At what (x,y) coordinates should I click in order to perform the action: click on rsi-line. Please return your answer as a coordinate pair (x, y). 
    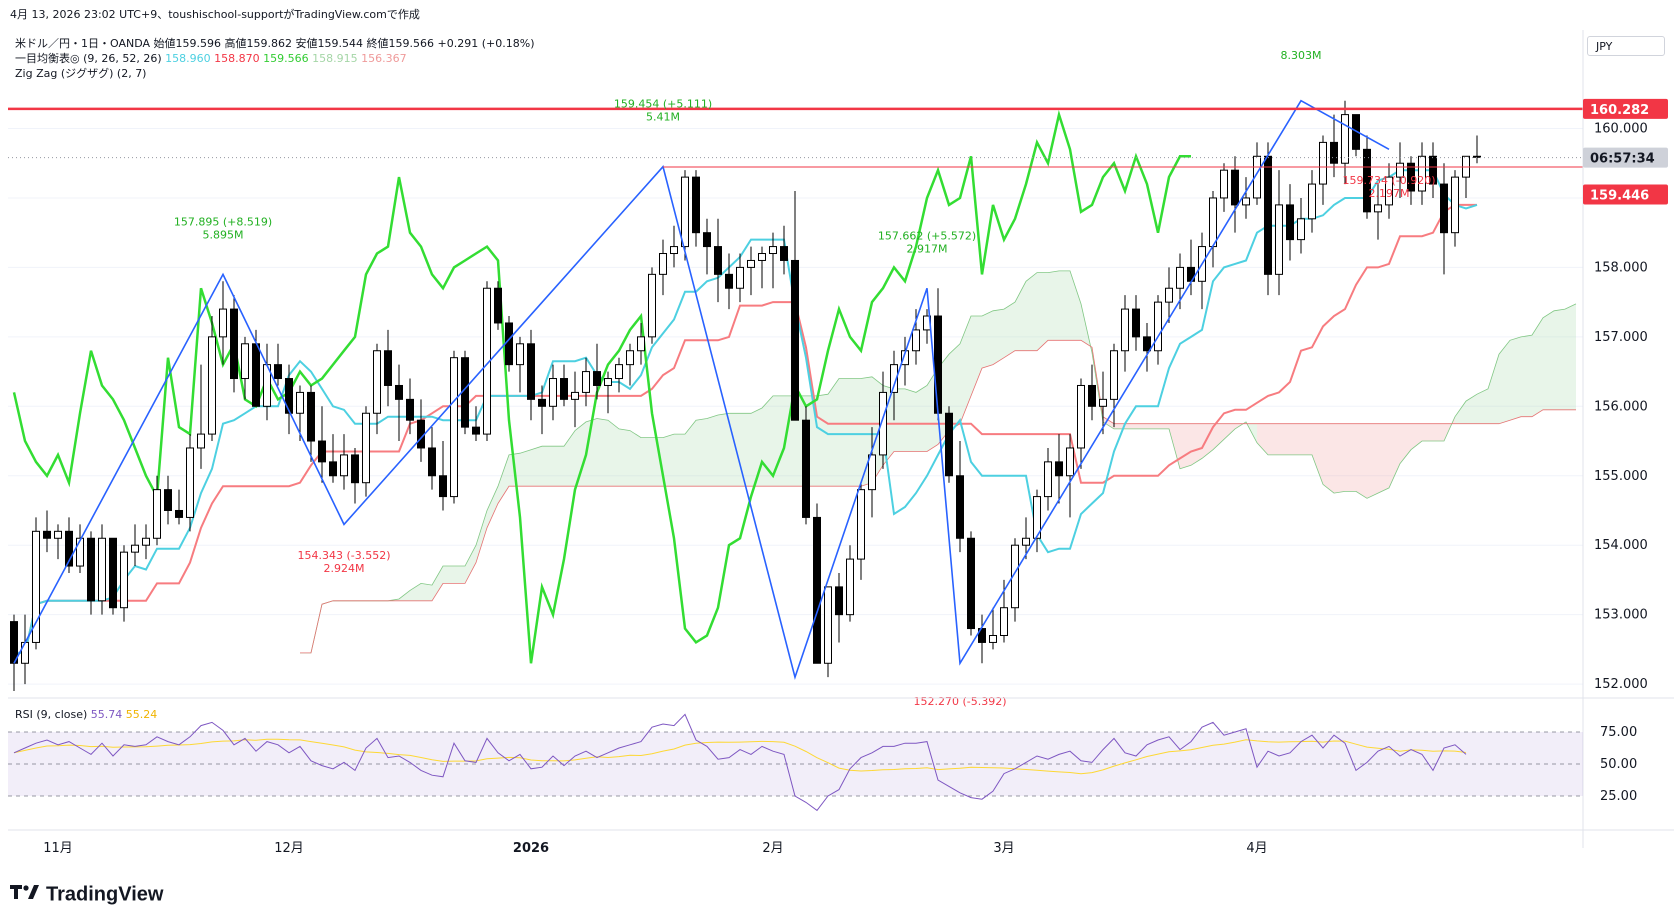
    Looking at the image, I should click on (740, 762).